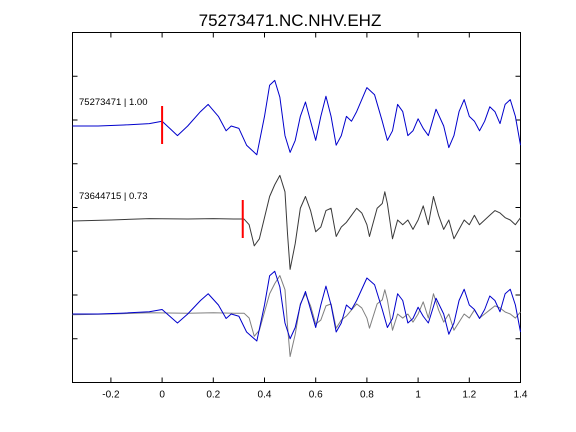  I want to click on x-tick-label: -0.2, so click(111, 395).